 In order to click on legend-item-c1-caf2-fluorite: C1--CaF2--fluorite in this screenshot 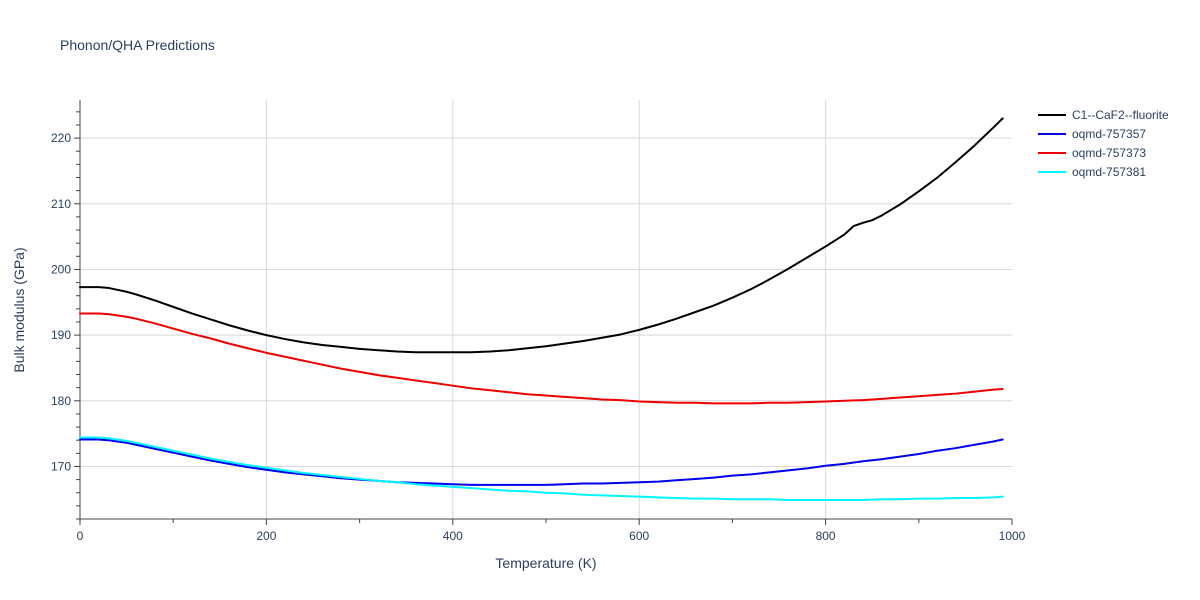, I will do `click(1103, 115)`.